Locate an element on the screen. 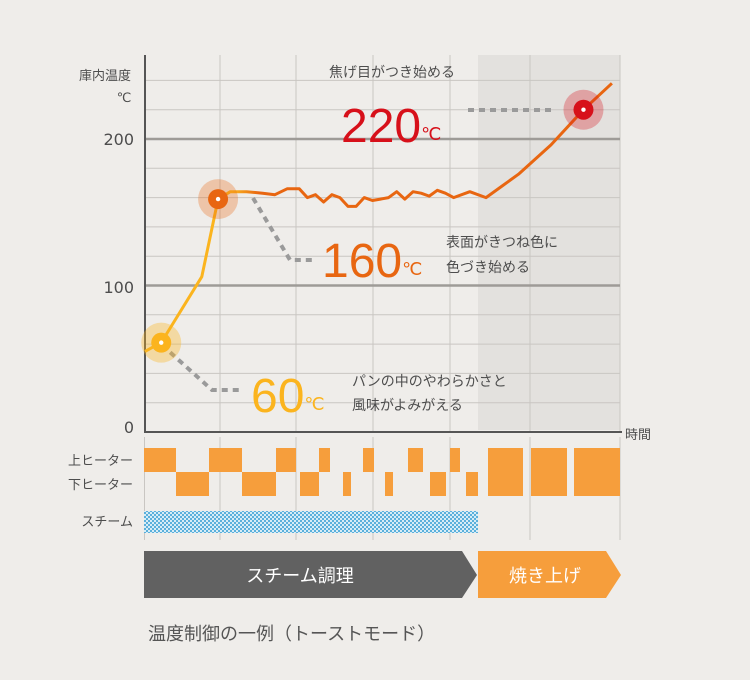 This screenshot has width=750, height=680. steam-bar is located at coordinates (311, 522).